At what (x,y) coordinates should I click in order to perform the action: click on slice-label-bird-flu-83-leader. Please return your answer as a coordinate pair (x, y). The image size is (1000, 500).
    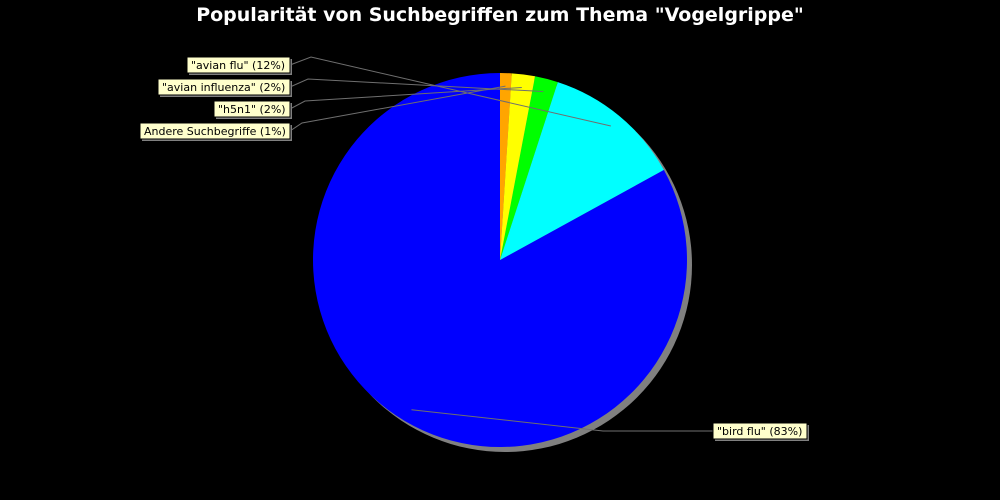
    Looking at the image, I should click on (562, 420).